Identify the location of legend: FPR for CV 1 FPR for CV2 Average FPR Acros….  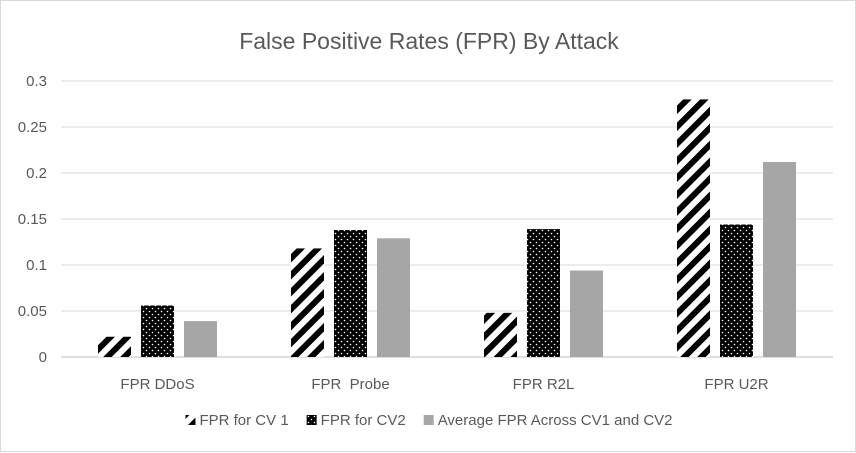
(429, 420).